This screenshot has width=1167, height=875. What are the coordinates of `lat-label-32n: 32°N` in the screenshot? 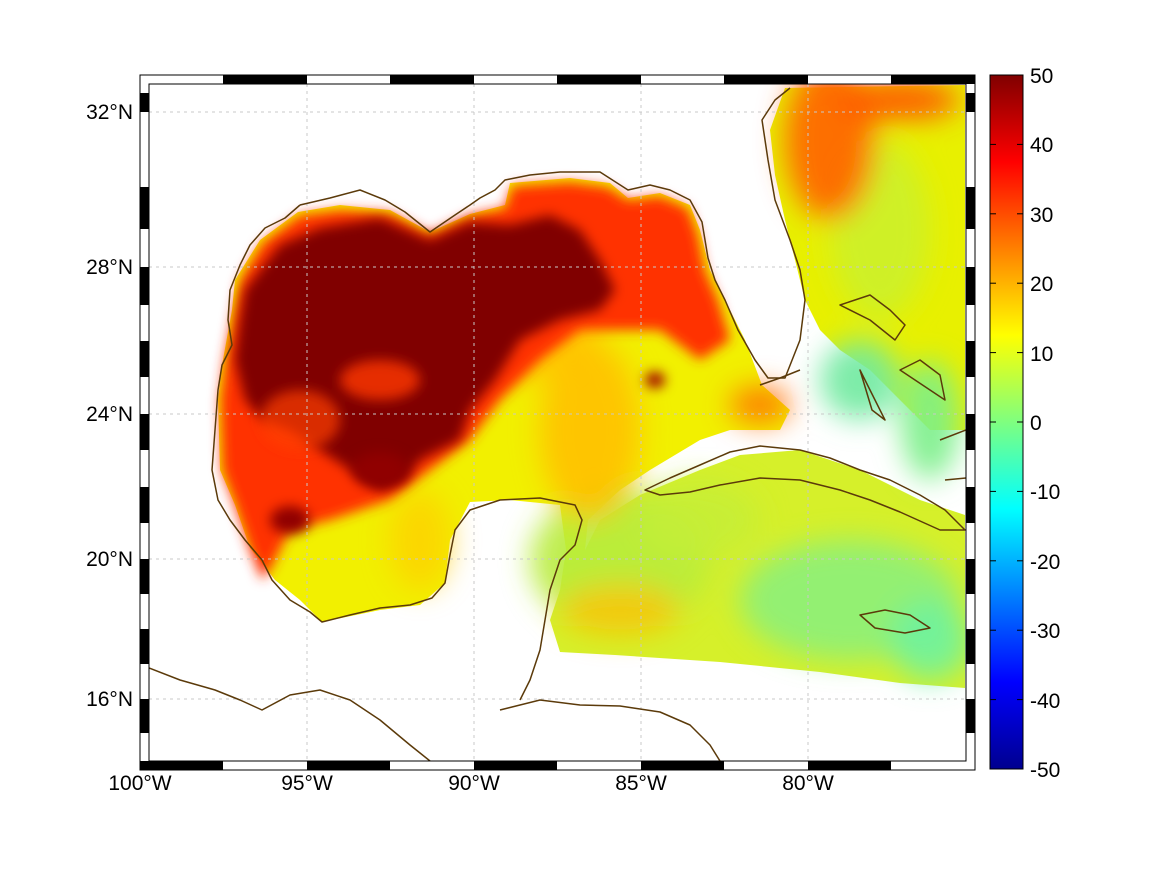 It's located at (109, 112).